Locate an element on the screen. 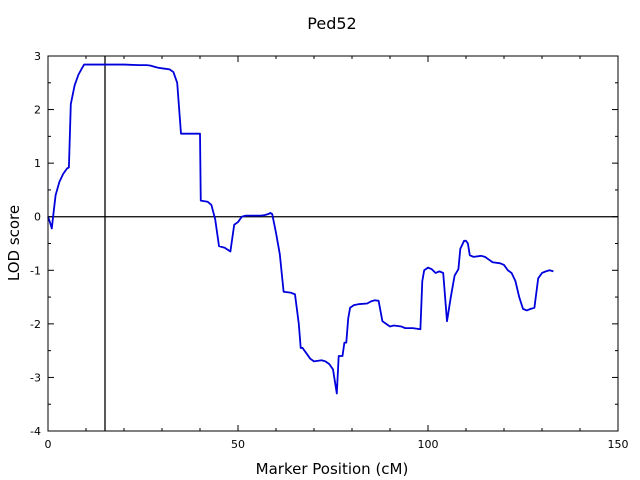 This screenshot has height=480, width=640. y-tick-label: -1 is located at coordinates (35, 270).